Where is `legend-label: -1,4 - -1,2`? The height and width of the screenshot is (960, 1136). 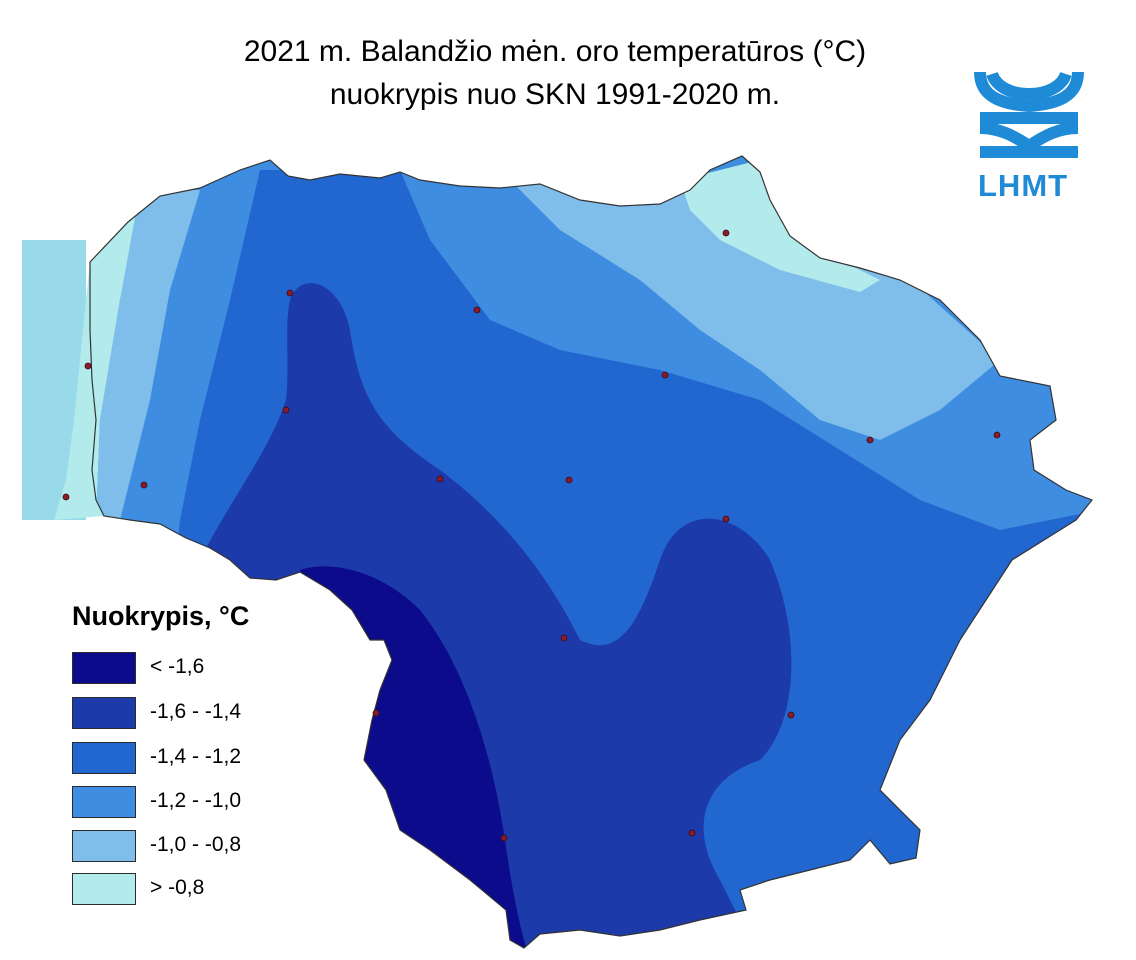
legend-label: -1,4 - -1,2 is located at coordinates (196, 756).